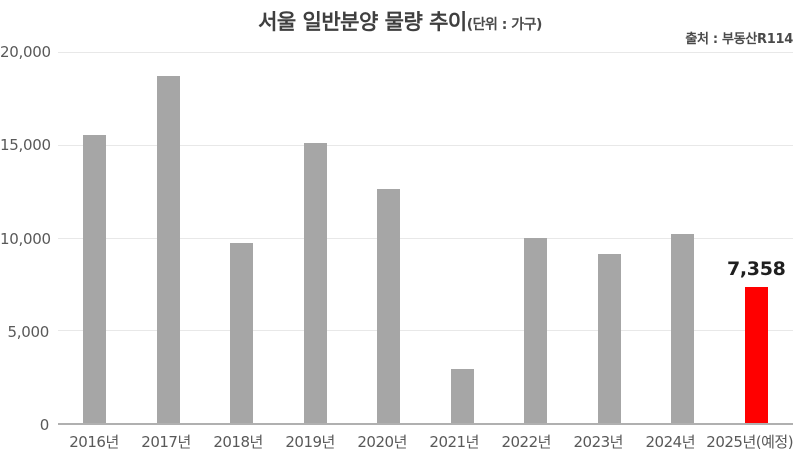 This screenshot has width=800, height=455. I want to click on y-tick-label: 0, so click(44, 425).